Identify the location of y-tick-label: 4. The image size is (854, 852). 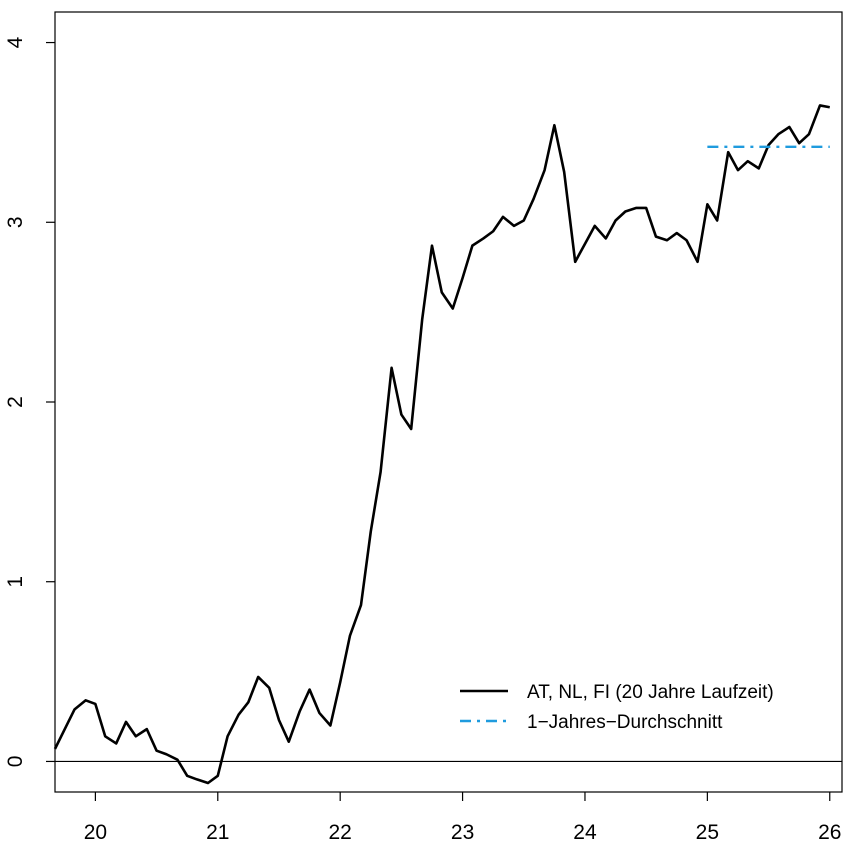
(15, 42).